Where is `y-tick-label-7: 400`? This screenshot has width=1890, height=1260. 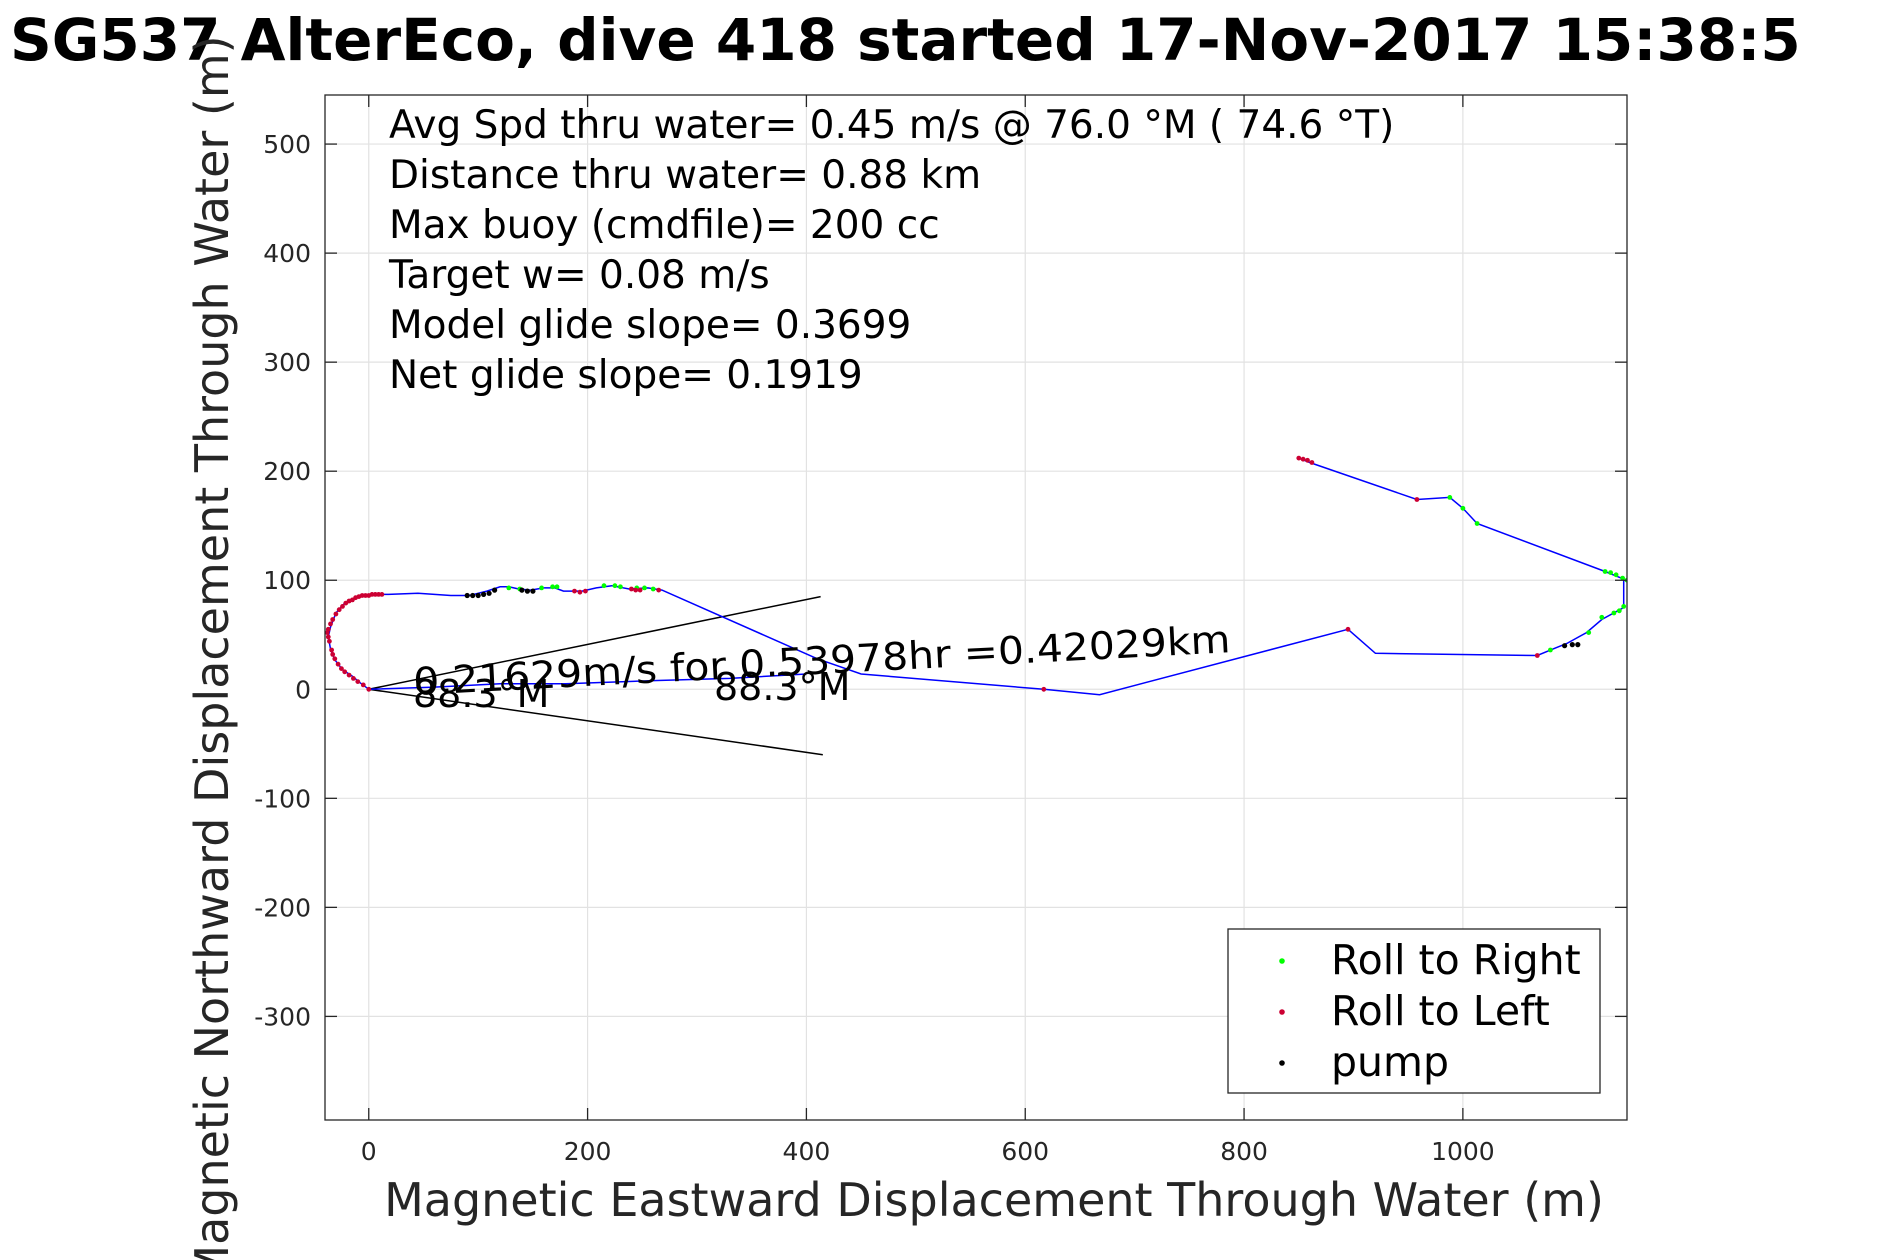 y-tick-label-7: 400 is located at coordinates (287, 253).